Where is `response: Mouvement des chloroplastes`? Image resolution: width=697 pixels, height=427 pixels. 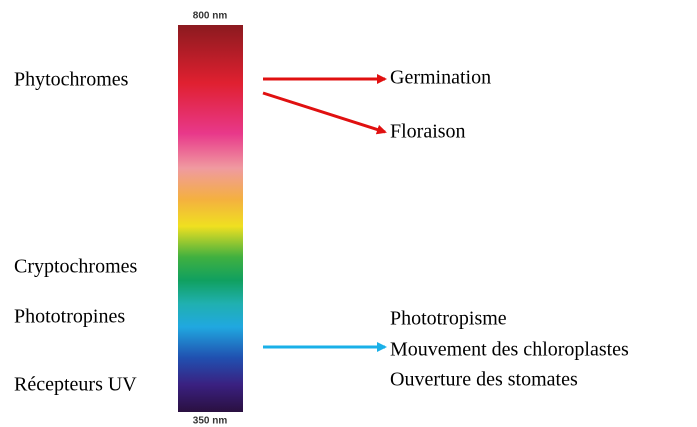
response: Mouvement des chloroplastes is located at coordinates (509, 350).